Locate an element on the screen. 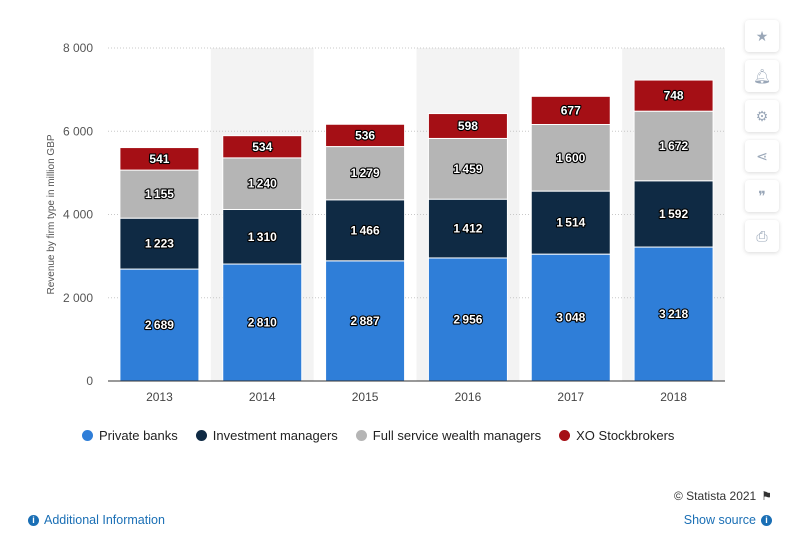  legend-item: XO Stockbrokers is located at coordinates (616, 435).